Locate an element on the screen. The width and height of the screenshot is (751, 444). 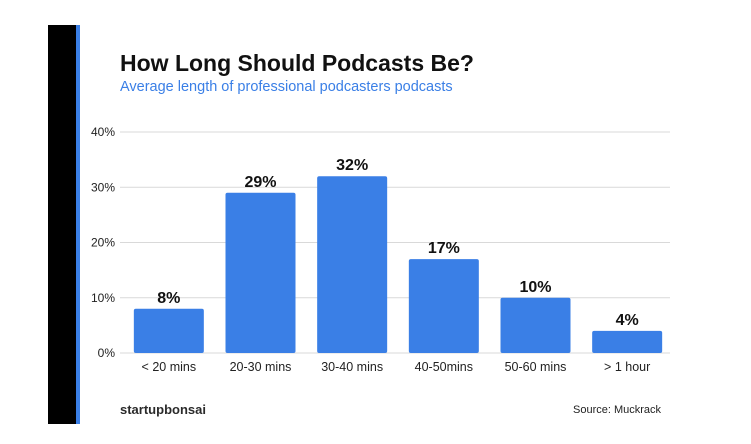
data-label: 29% is located at coordinates (260, 182).